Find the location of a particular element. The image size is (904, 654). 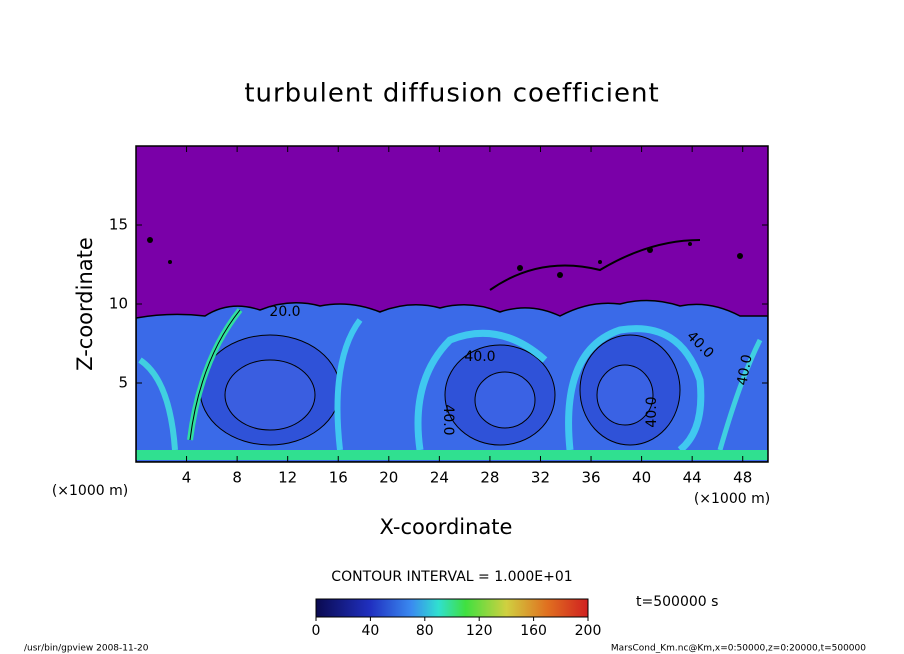

colorbar-tick-label: 120 is located at coordinates (479, 631).